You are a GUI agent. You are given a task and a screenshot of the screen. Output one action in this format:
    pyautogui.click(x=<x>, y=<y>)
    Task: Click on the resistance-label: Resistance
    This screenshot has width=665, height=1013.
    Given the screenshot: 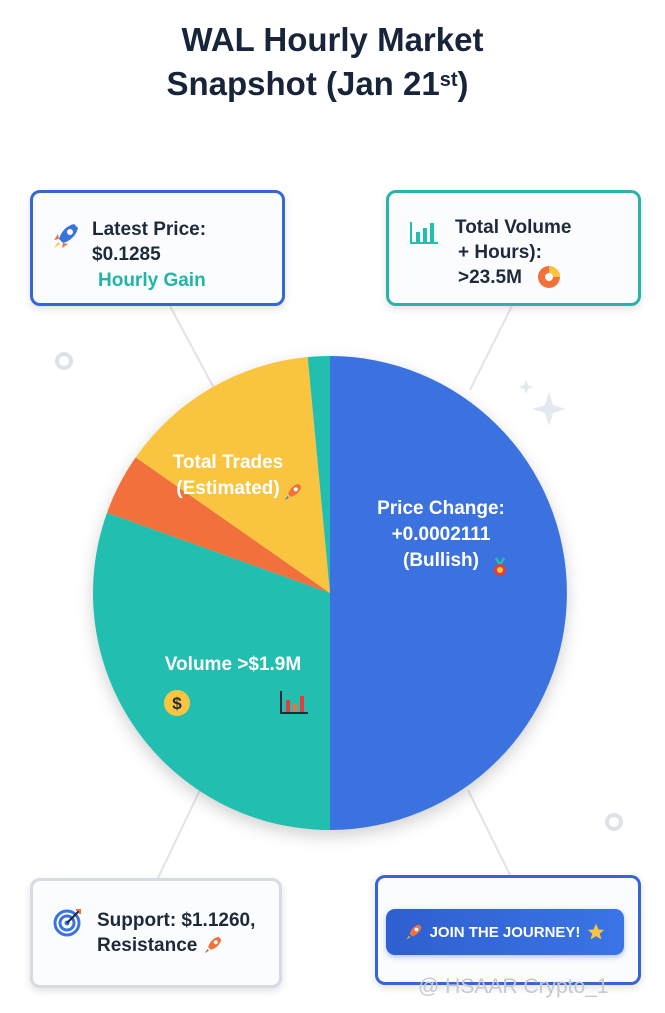 What is the action you would take?
    pyautogui.click(x=147, y=945)
    